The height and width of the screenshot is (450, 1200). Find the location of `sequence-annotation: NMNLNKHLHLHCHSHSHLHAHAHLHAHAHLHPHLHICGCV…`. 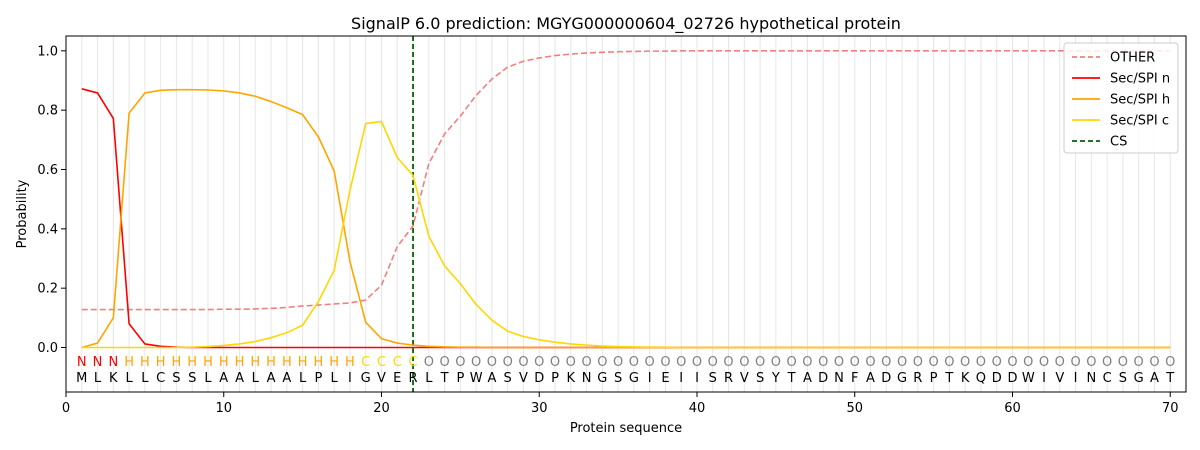

sequence-annotation: NMNLNKHLHLHCHSHSHLHAHAHLHAHAHLHPHLHICGCV… is located at coordinates (625, 370).